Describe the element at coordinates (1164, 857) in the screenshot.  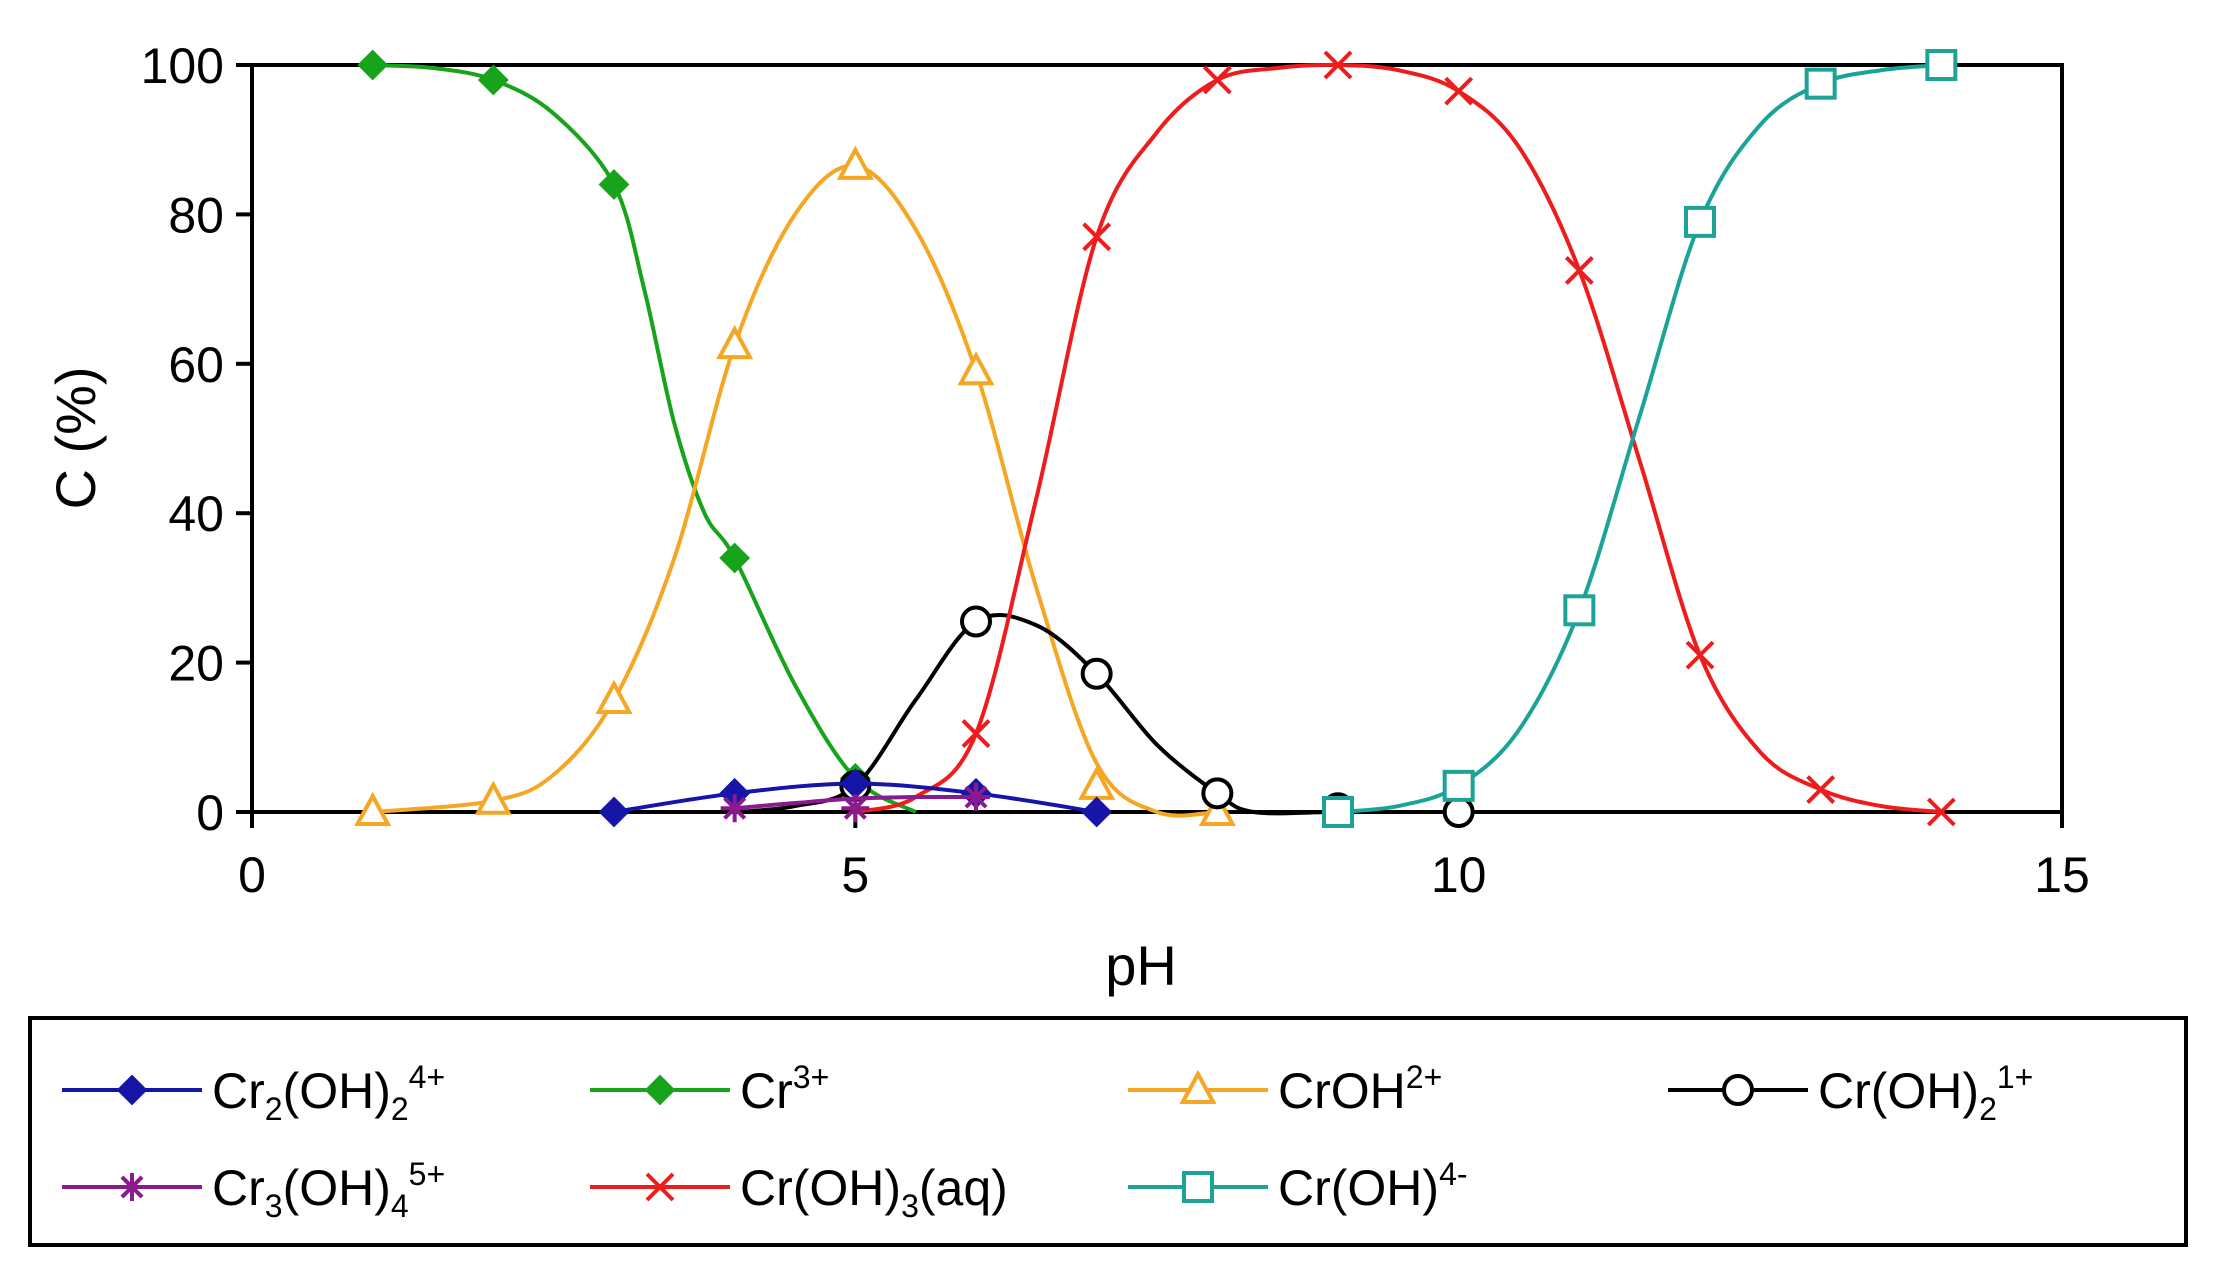
I see `x-axis: 0 5 10 15` at that location.